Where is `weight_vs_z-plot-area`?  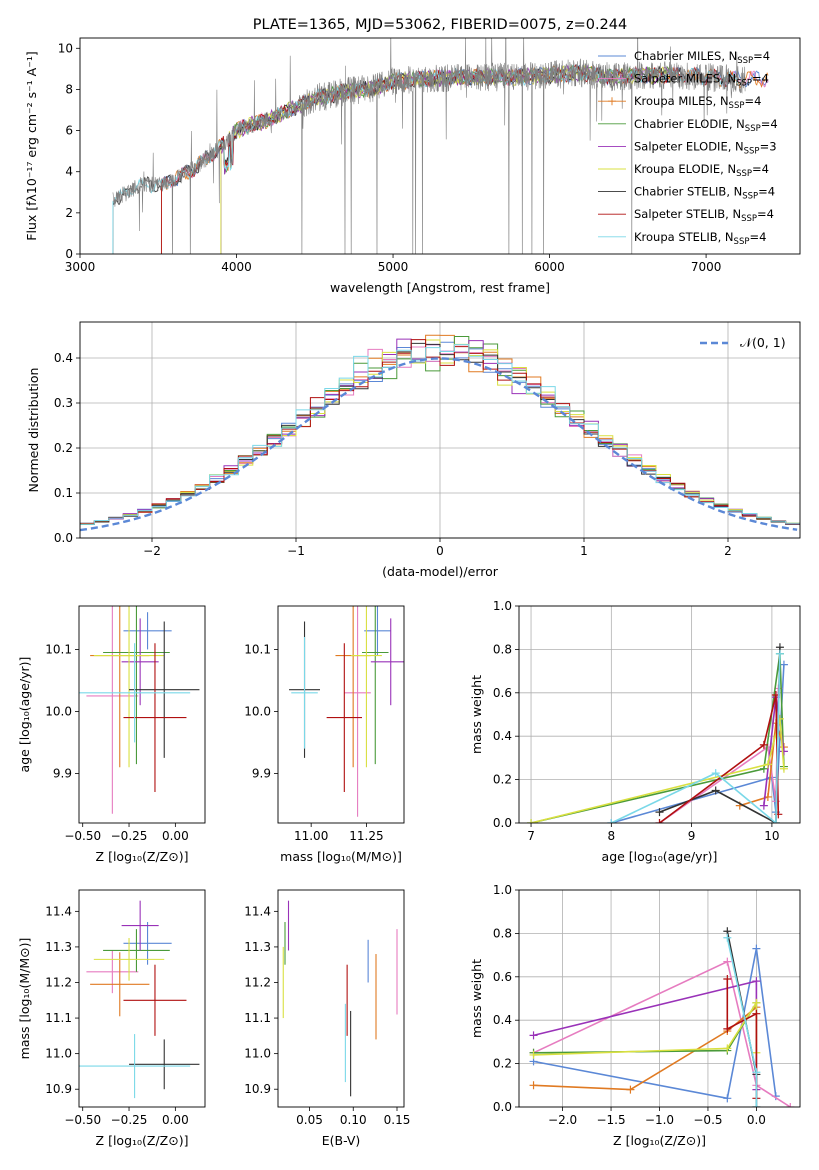 weight_vs_z-plot-area is located at coordinates (662, 1017).